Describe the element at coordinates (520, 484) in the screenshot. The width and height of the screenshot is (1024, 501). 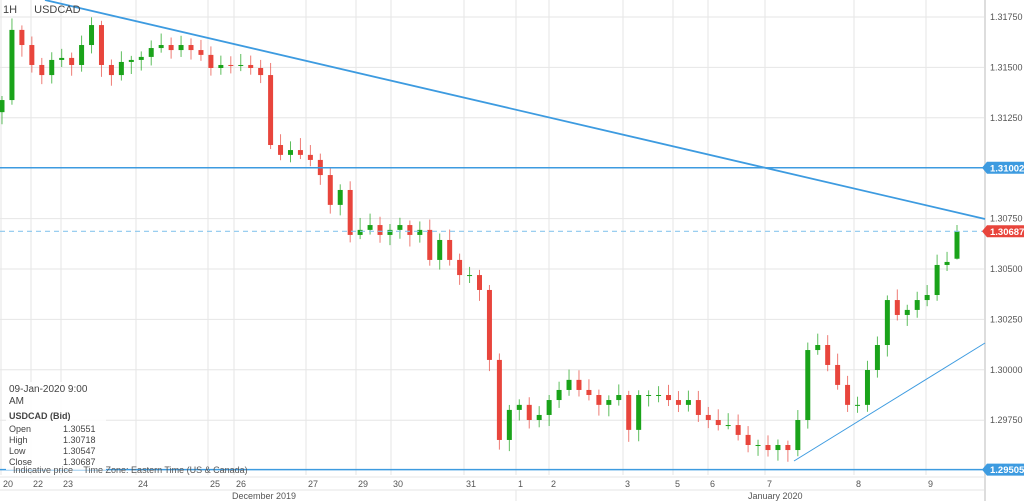
I see `x-tick-label: 1` at that location.